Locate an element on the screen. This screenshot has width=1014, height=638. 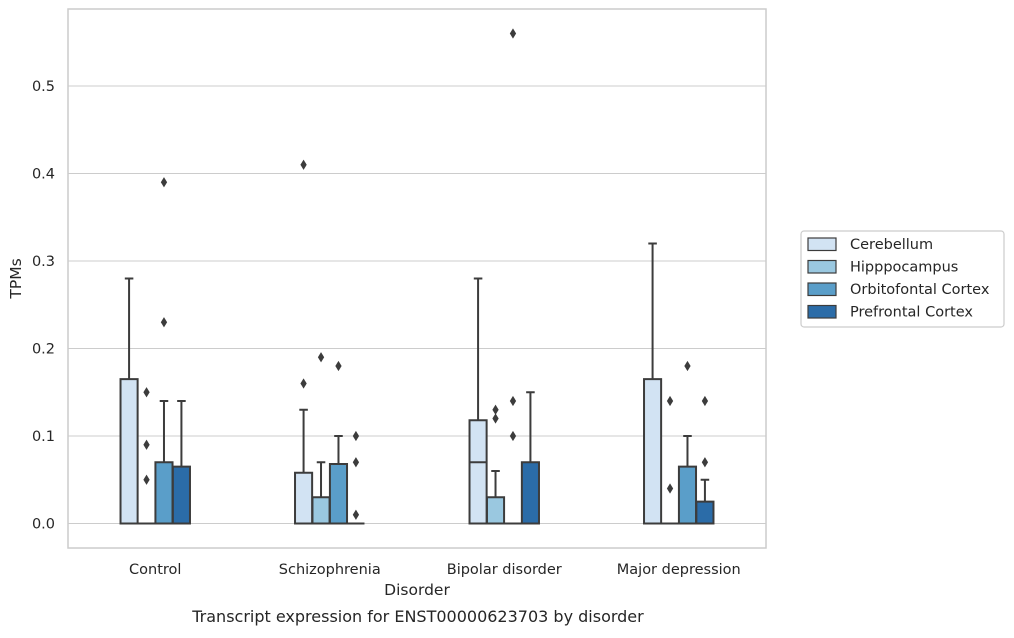
y-tick-label: 0.3 is located at coordinates (43, 262).